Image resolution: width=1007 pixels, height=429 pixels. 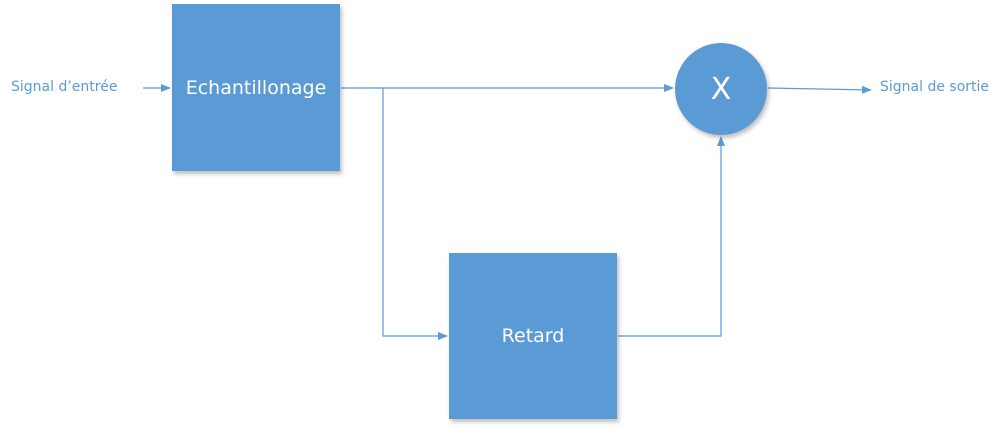 I want to click on sampling-block-label: Echantillonage, so click(x=256, y=87).